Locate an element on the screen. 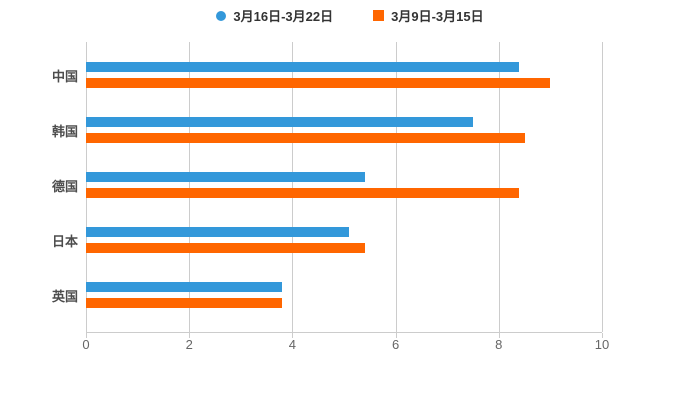 This screenshot has height=400, width=700. legend-label: 3月16日-3月22日 is located at coordinates (283, 16).